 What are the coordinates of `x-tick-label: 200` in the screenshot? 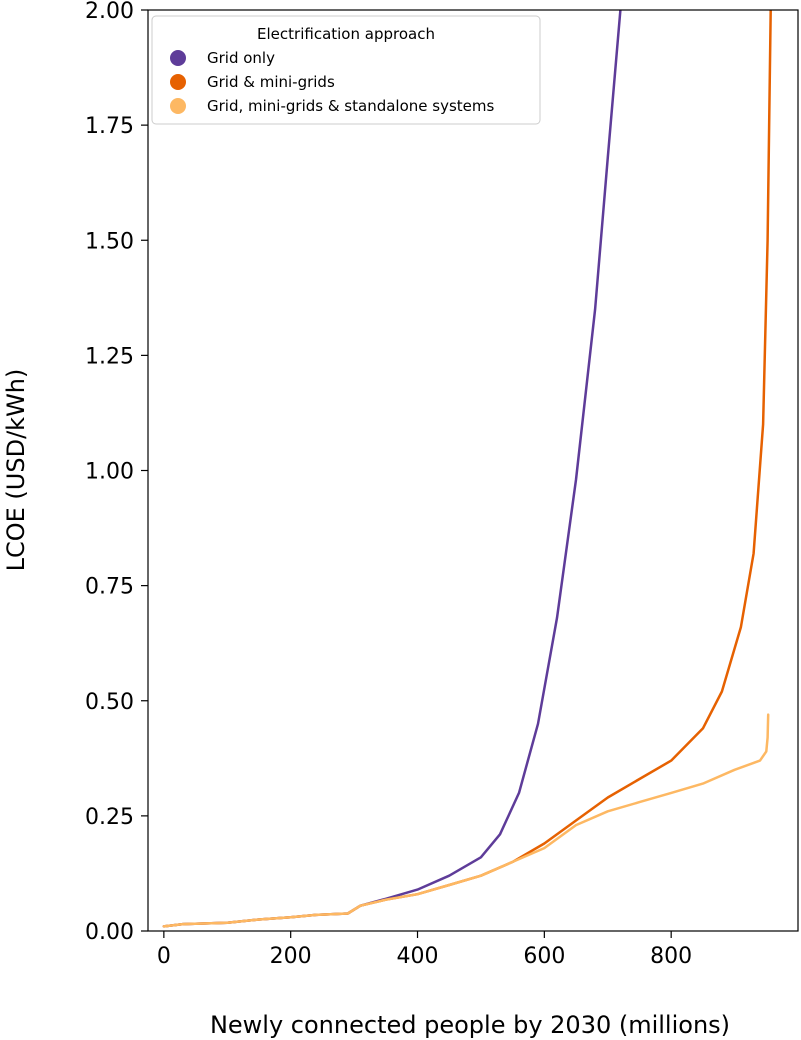 It's located at (291, 956).